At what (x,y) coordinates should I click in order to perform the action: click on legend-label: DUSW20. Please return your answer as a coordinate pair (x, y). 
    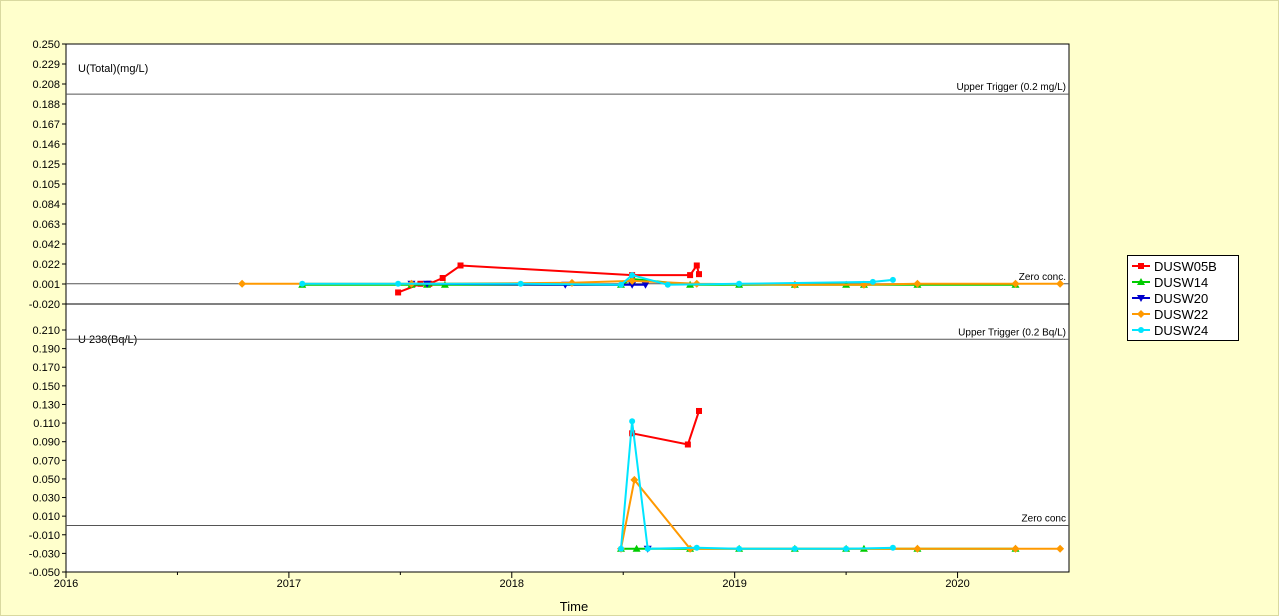
    Looking at the image, I should click on (1181, 298).